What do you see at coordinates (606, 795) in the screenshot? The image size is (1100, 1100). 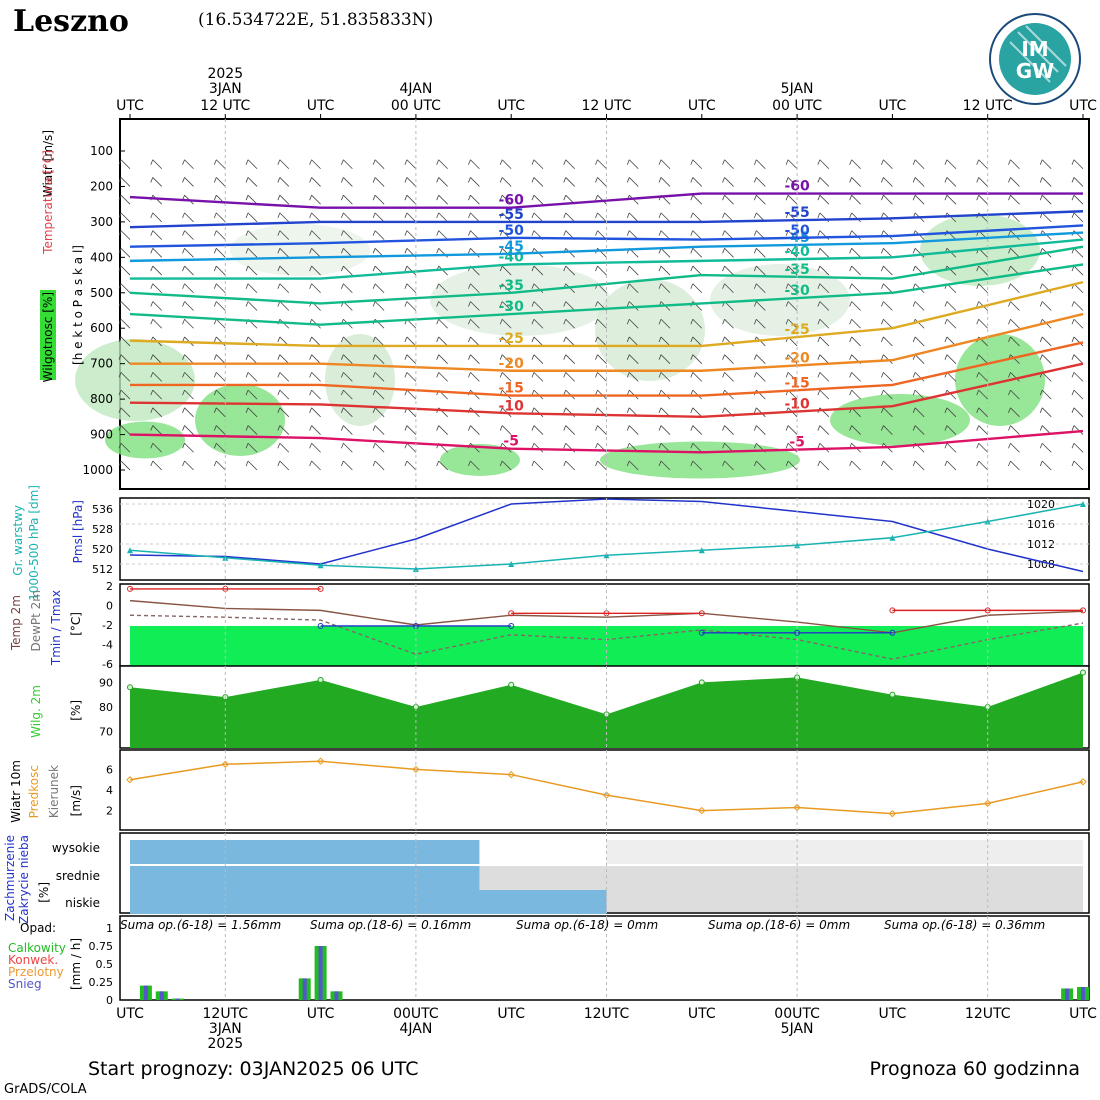 I see `wind-speed-marker` at bounding box center [606, 795].